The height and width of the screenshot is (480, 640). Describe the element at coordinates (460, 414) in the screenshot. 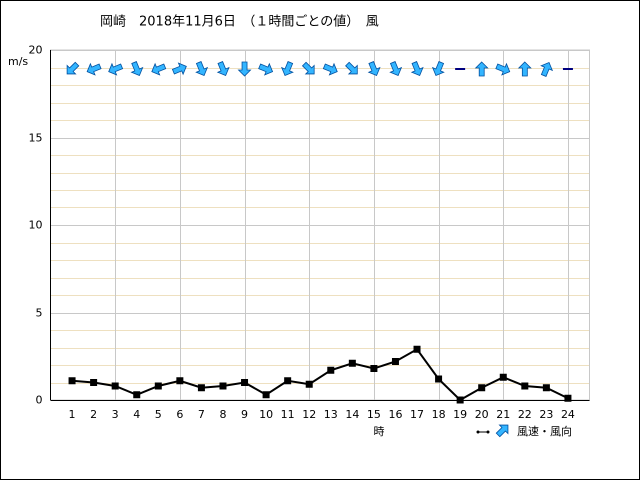

I see `x-tick-label: 19` at that location.